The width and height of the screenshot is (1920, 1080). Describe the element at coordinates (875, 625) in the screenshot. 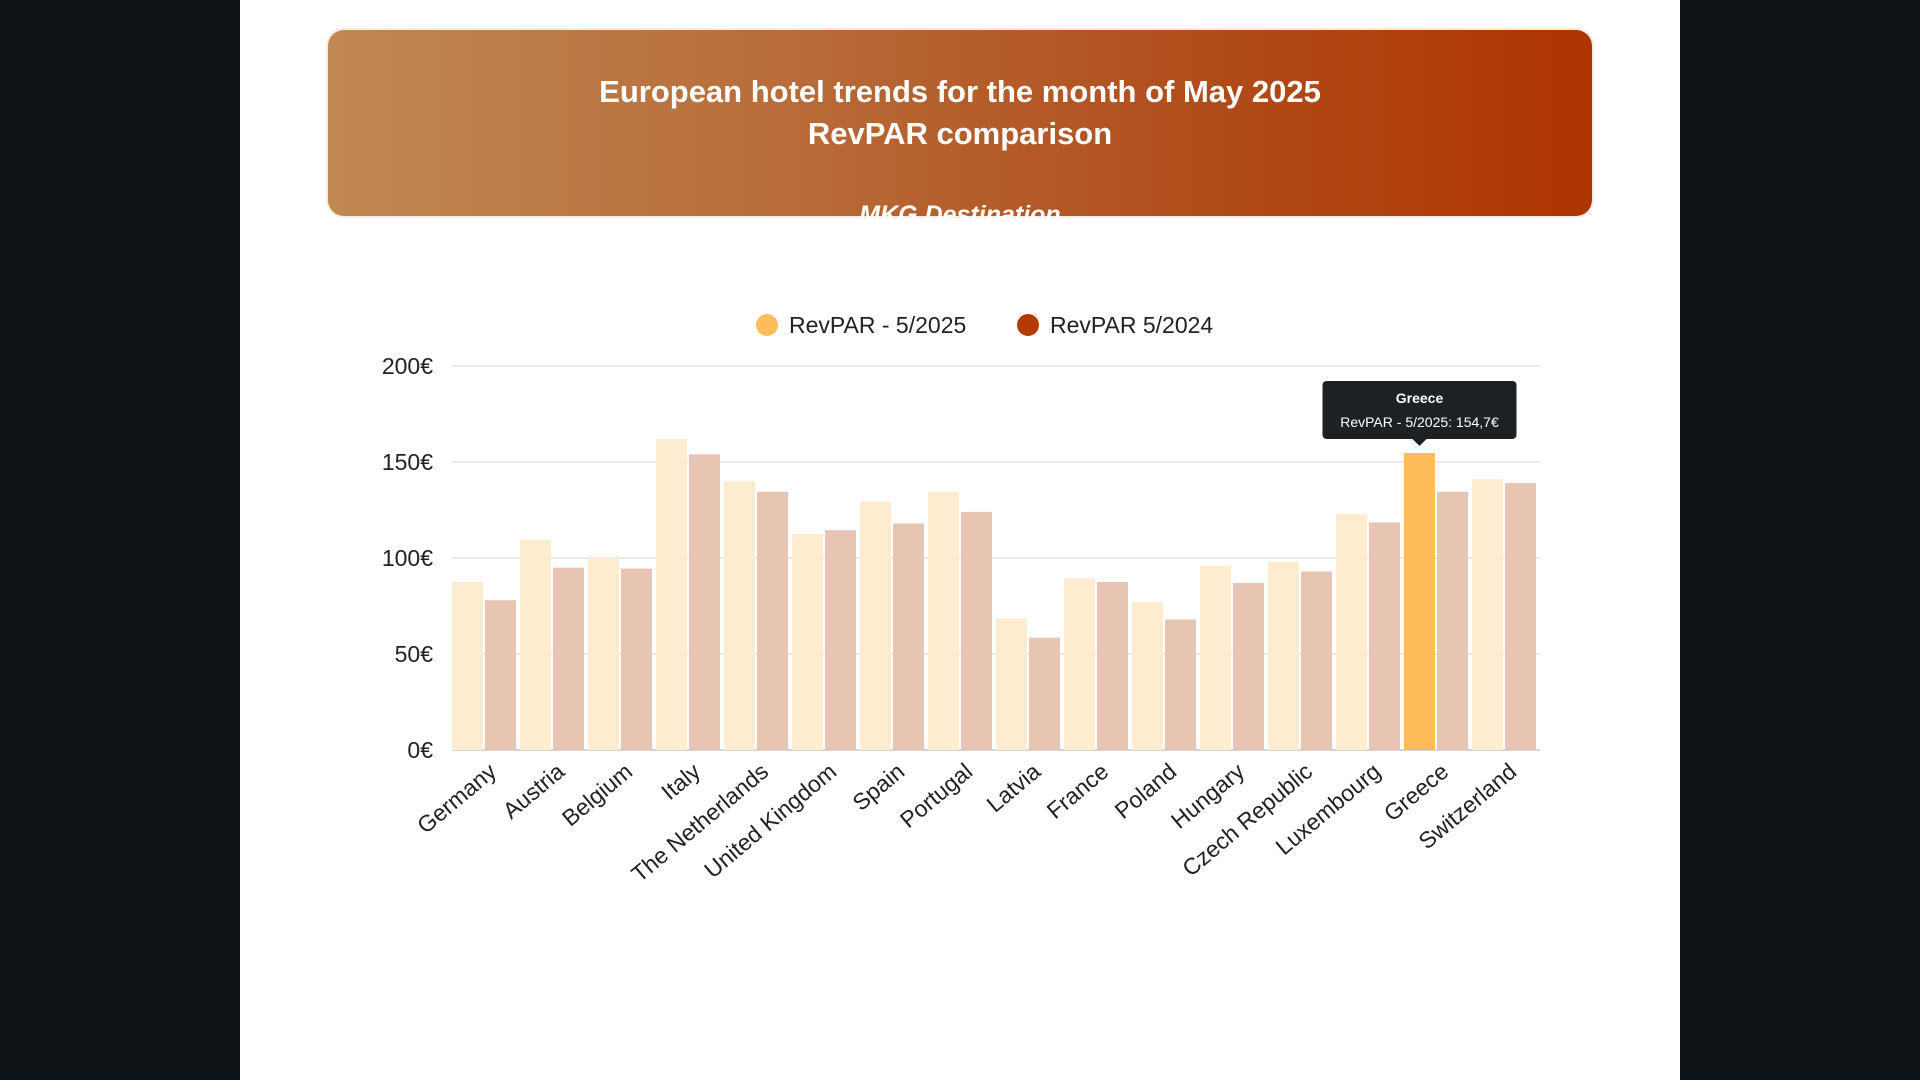

I see `bar-spain-s1` at that location.